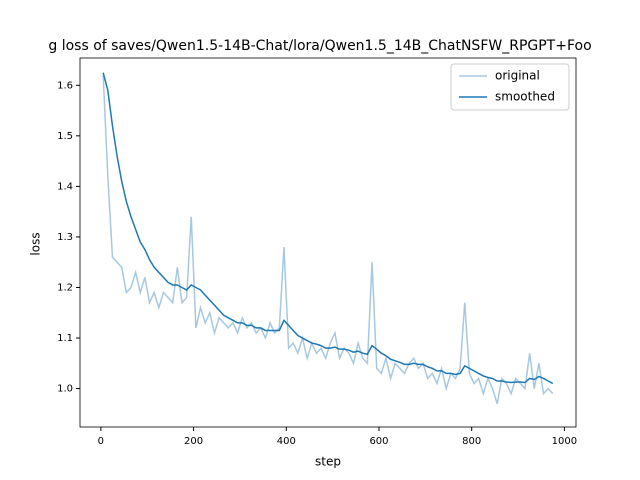  I want to click on y-tick-label: 1.6, so click(65, 85).